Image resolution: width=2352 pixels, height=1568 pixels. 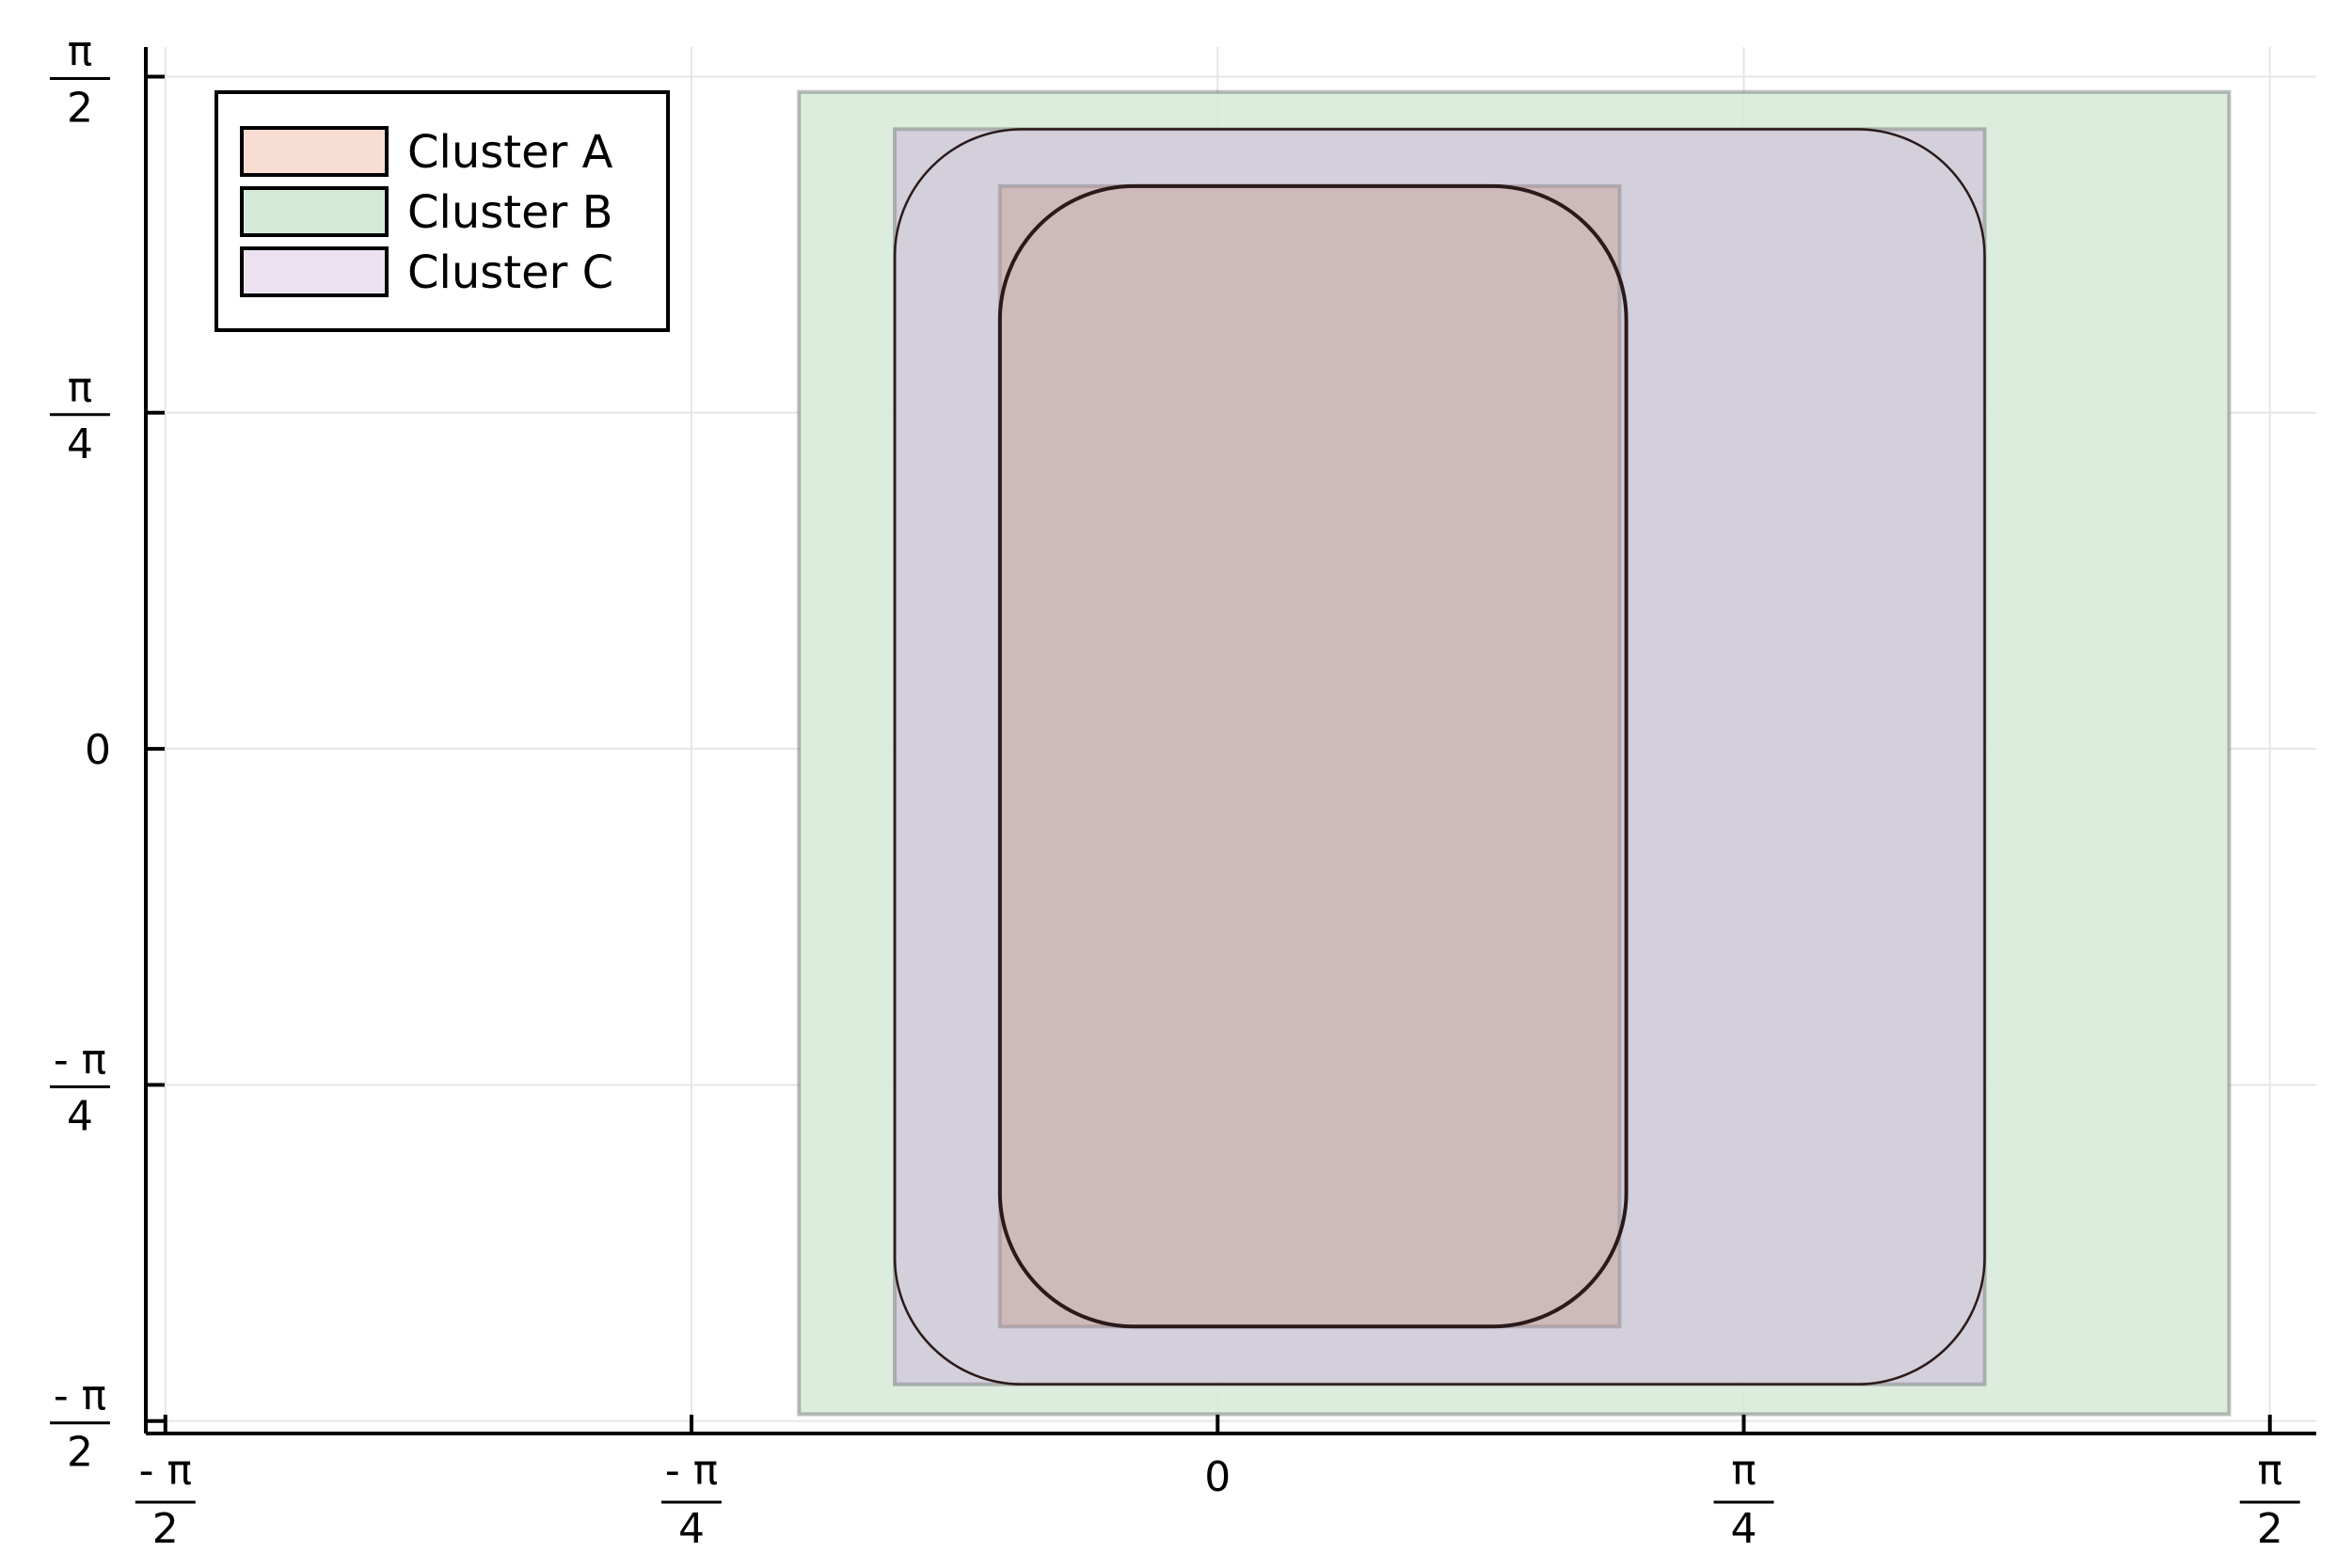 I want to click on legend: Cluster A Cluster B Cluster C, so click(x=442, y=211).